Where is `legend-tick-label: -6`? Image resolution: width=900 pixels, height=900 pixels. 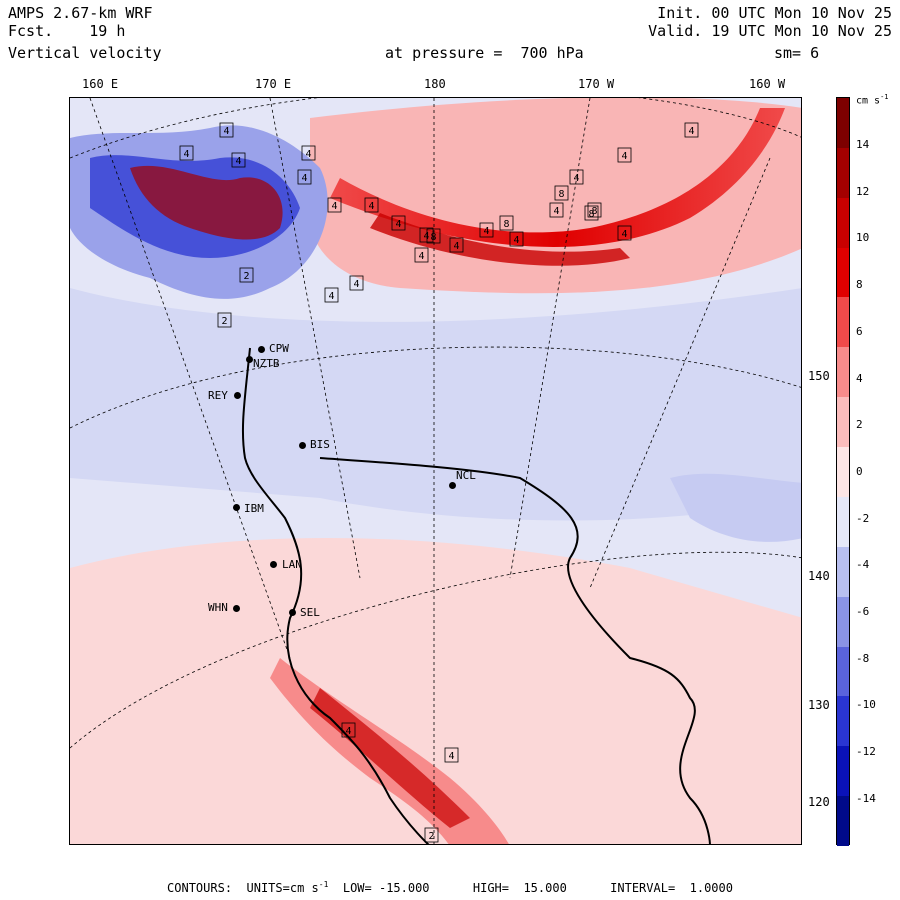 legend-tick-label: -6 is located at coordinates (863, 611).